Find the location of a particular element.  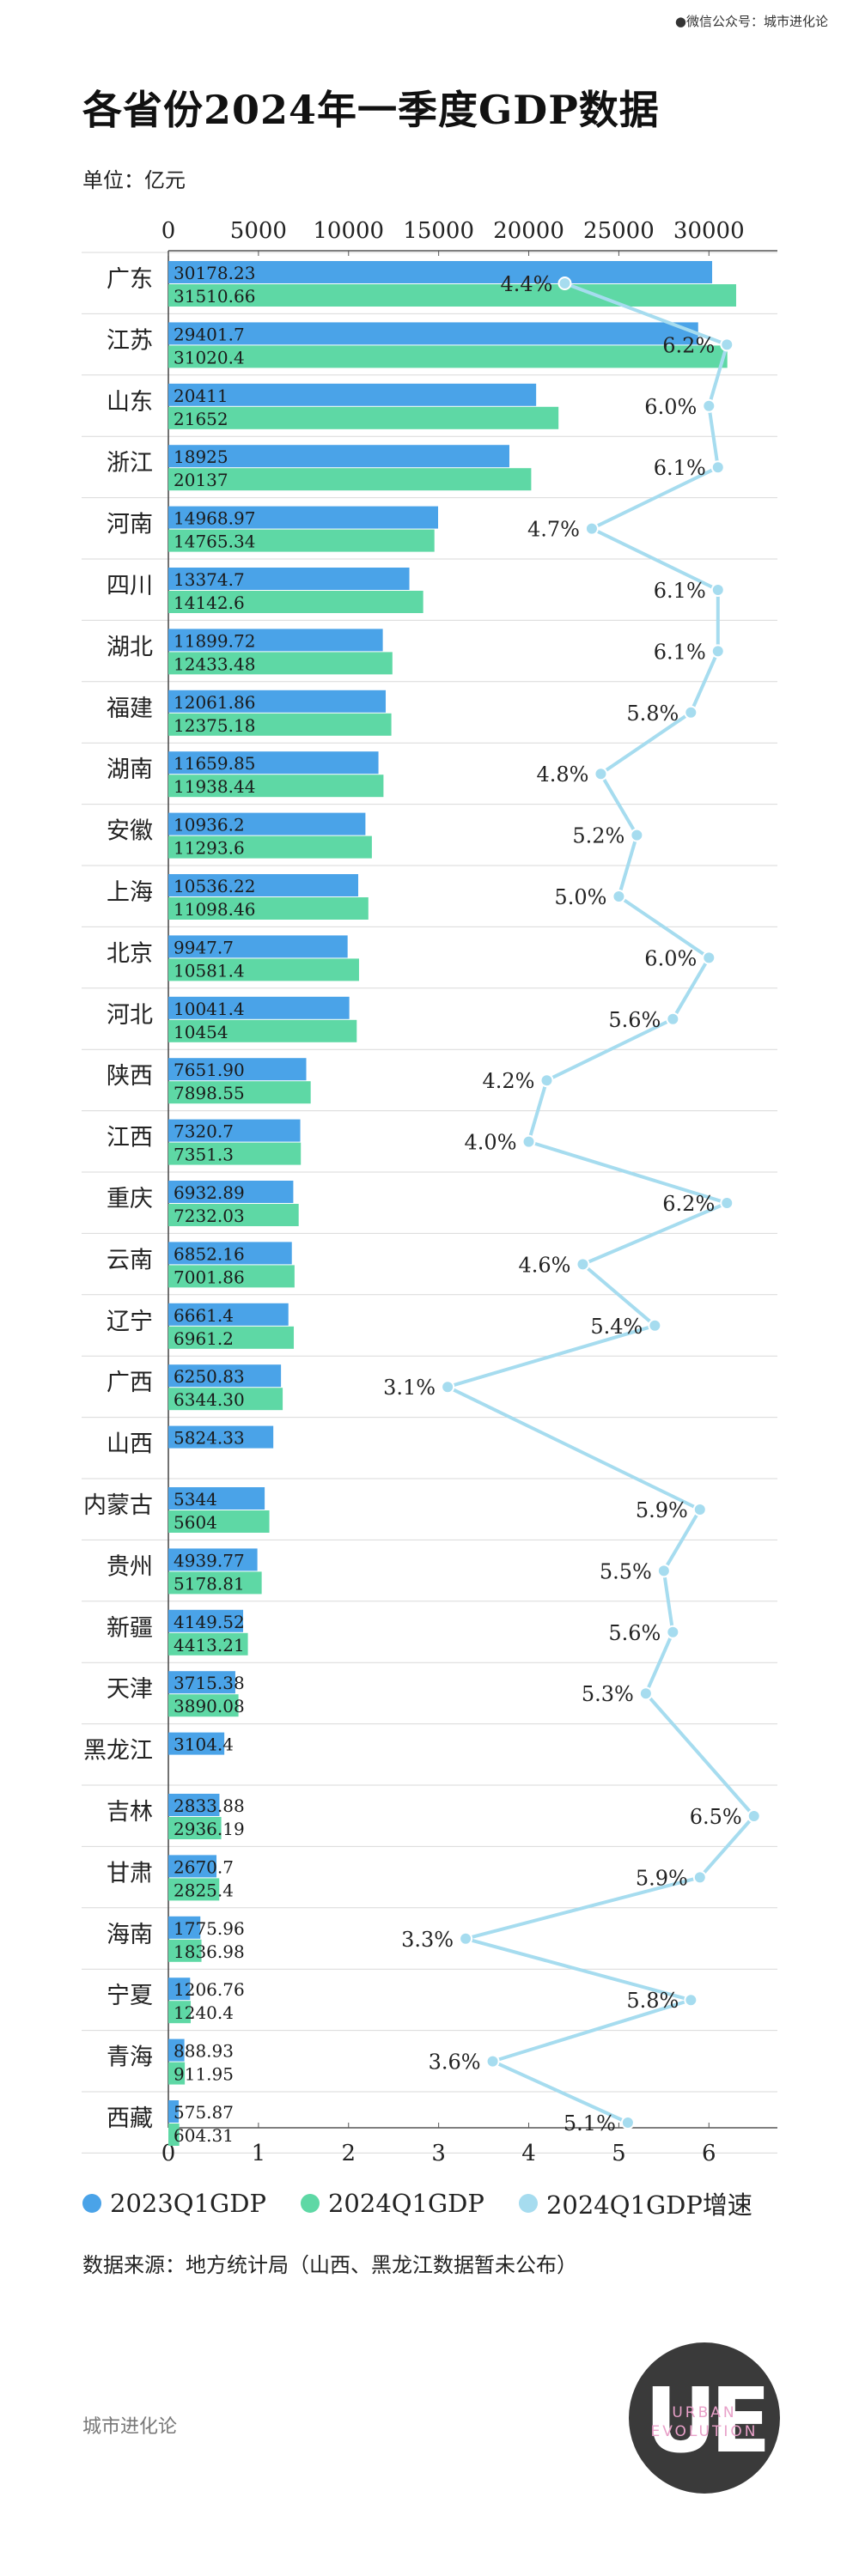

bar-label-2023q1: 30178.23 is located at coordinates (214, 273).